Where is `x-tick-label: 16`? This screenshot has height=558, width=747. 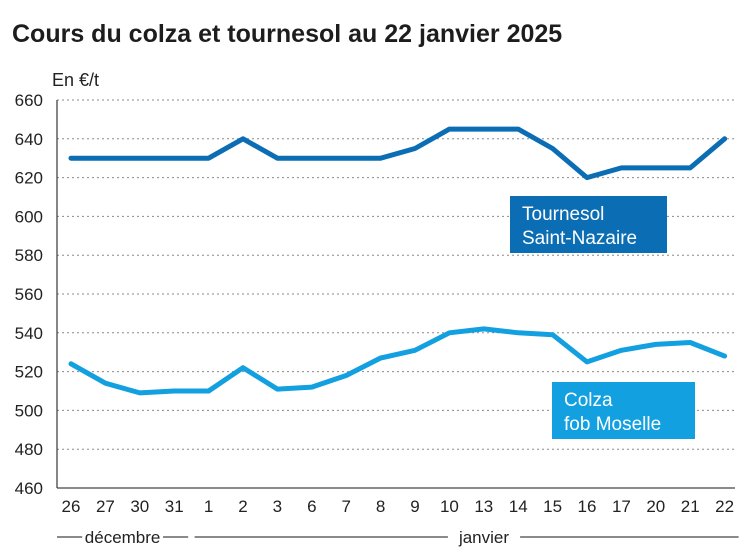
x-tick-label: 16 is located at coordinates (587, 506).